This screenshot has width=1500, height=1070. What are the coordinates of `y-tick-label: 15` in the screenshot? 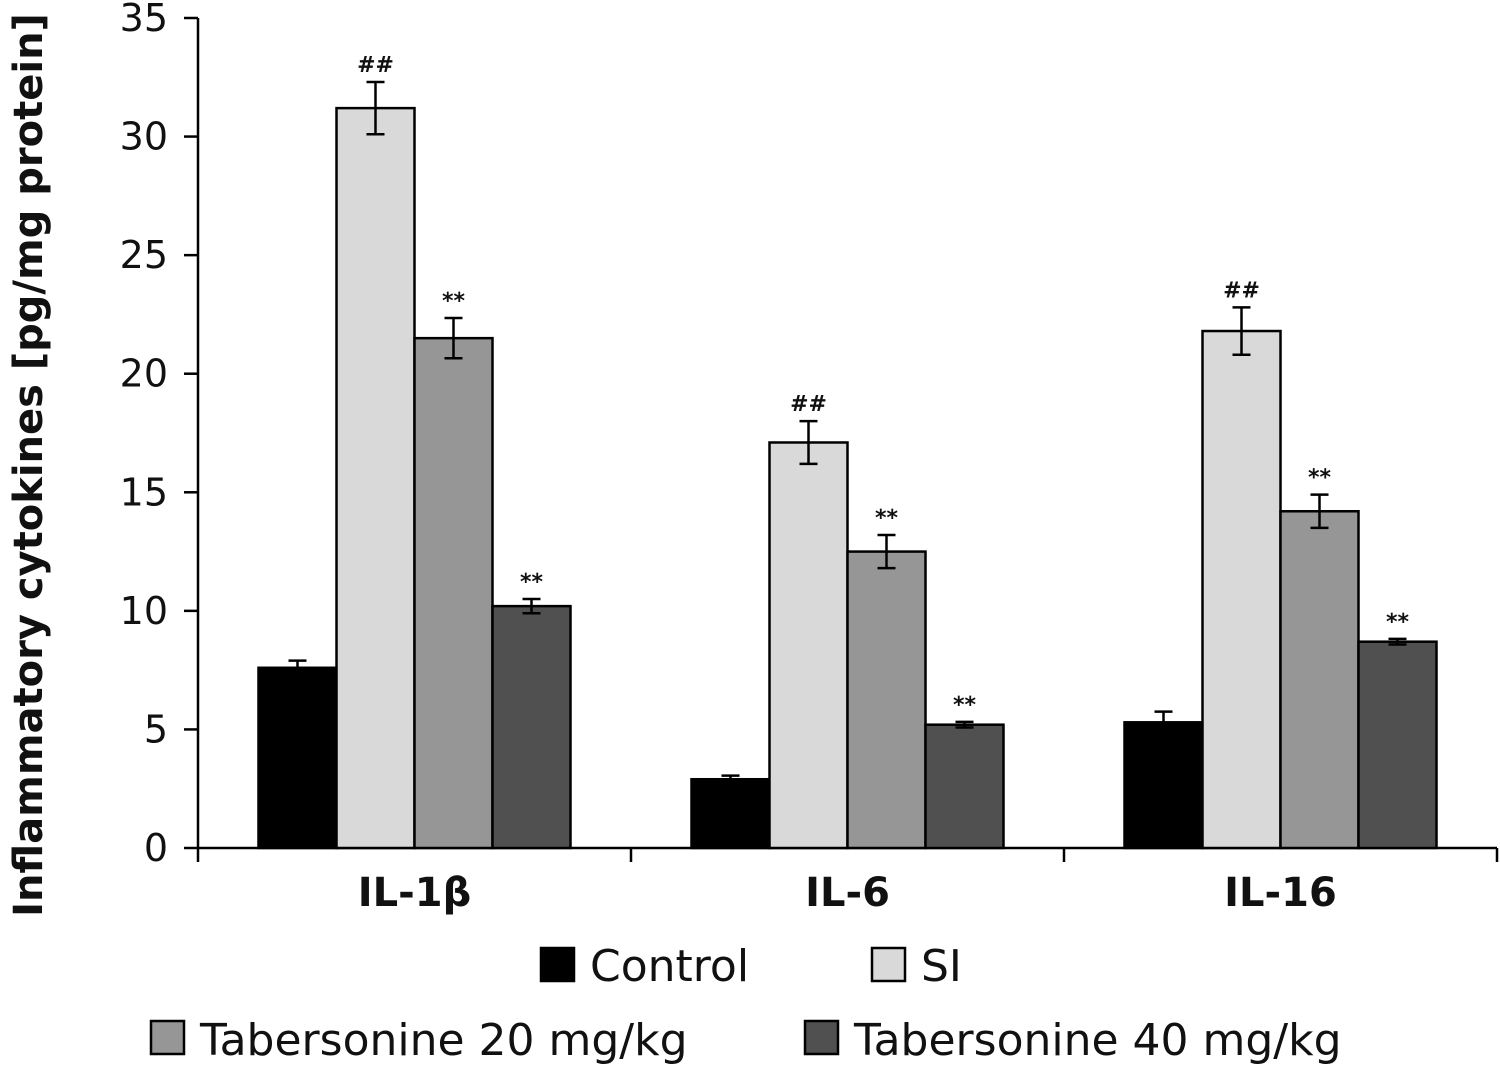 It's located at (144, 492).